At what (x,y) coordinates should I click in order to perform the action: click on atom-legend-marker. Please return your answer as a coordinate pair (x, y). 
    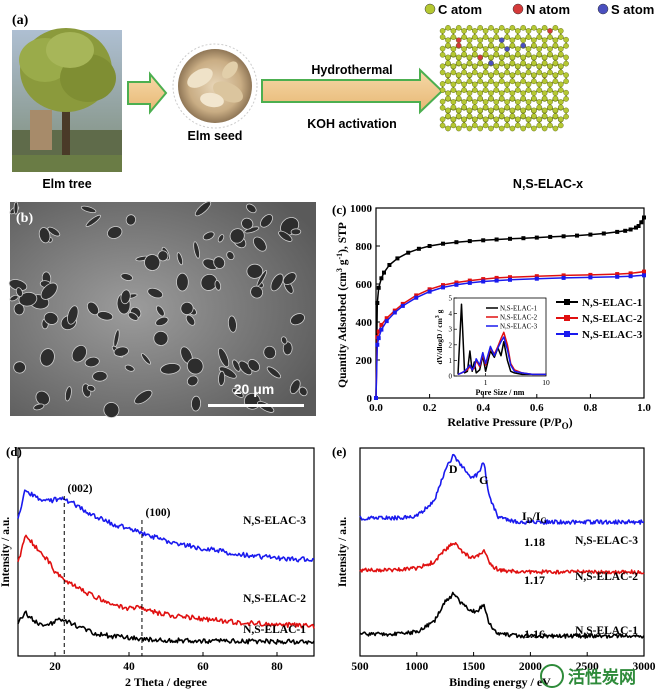
    Looking at the image, I should click on (430, 9).